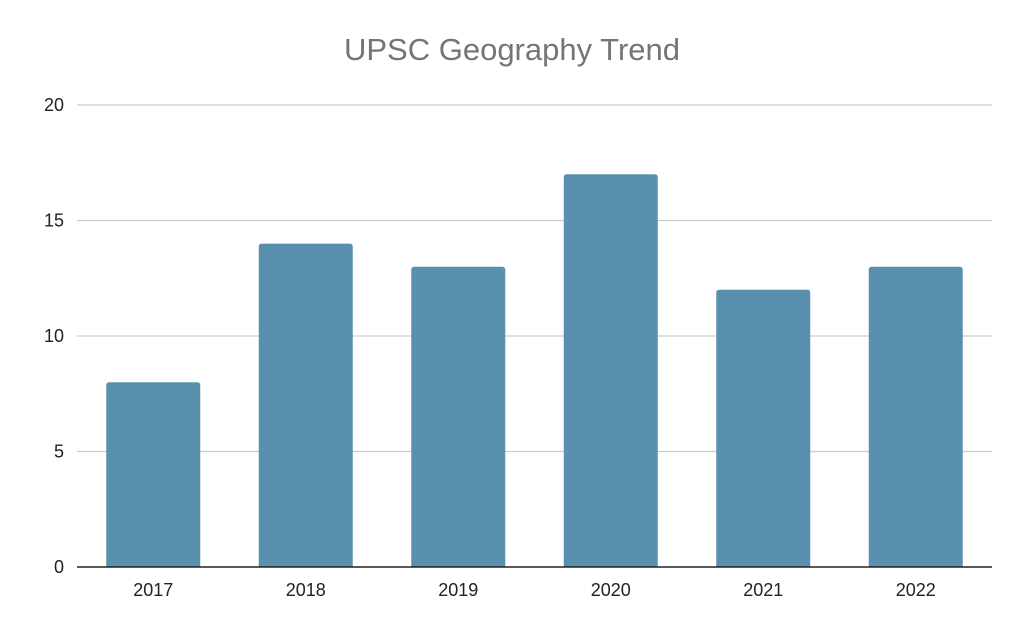 This screenshot has height=633, width=1024. What do you see at coordinates (915, 416) in the screenshot?
I see `bar-2022` at bounding box center [915, 416].